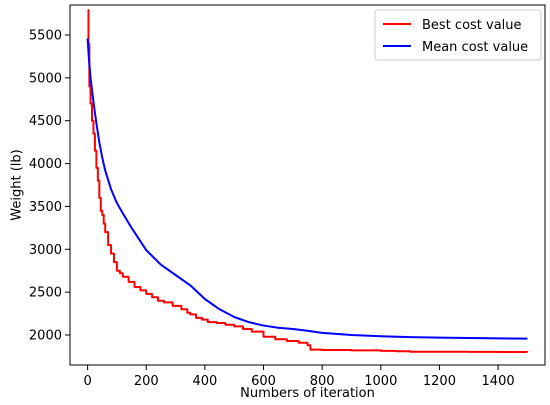  Describe the element at coordinates (146, 381) in the screenshot. I see `x-tick-label: 200` at that location.